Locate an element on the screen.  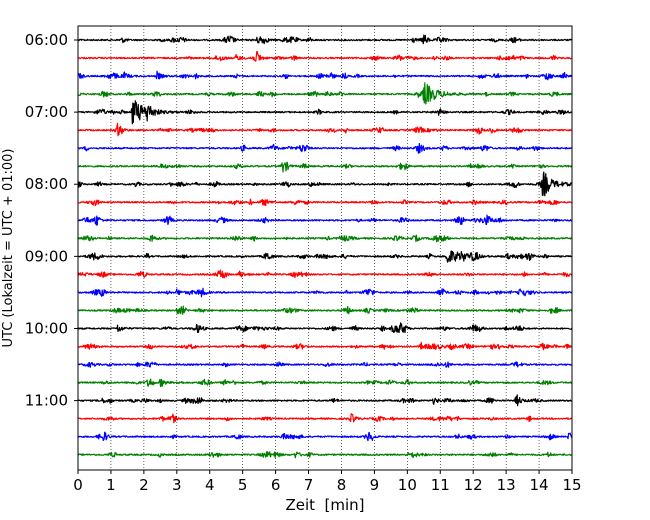
x-tick-label: 12 is located at coordinates (473, 485).